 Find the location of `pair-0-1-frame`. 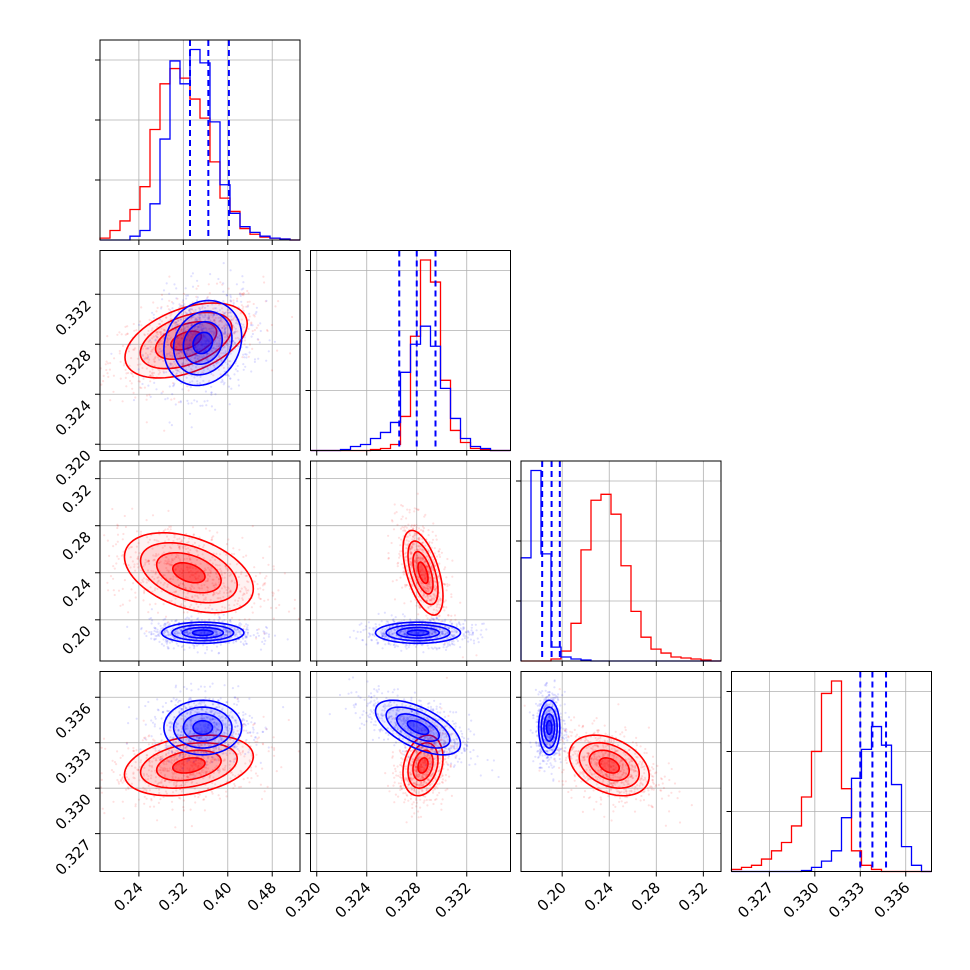

pair-0-1-frame is located at coordinates (200, 350).